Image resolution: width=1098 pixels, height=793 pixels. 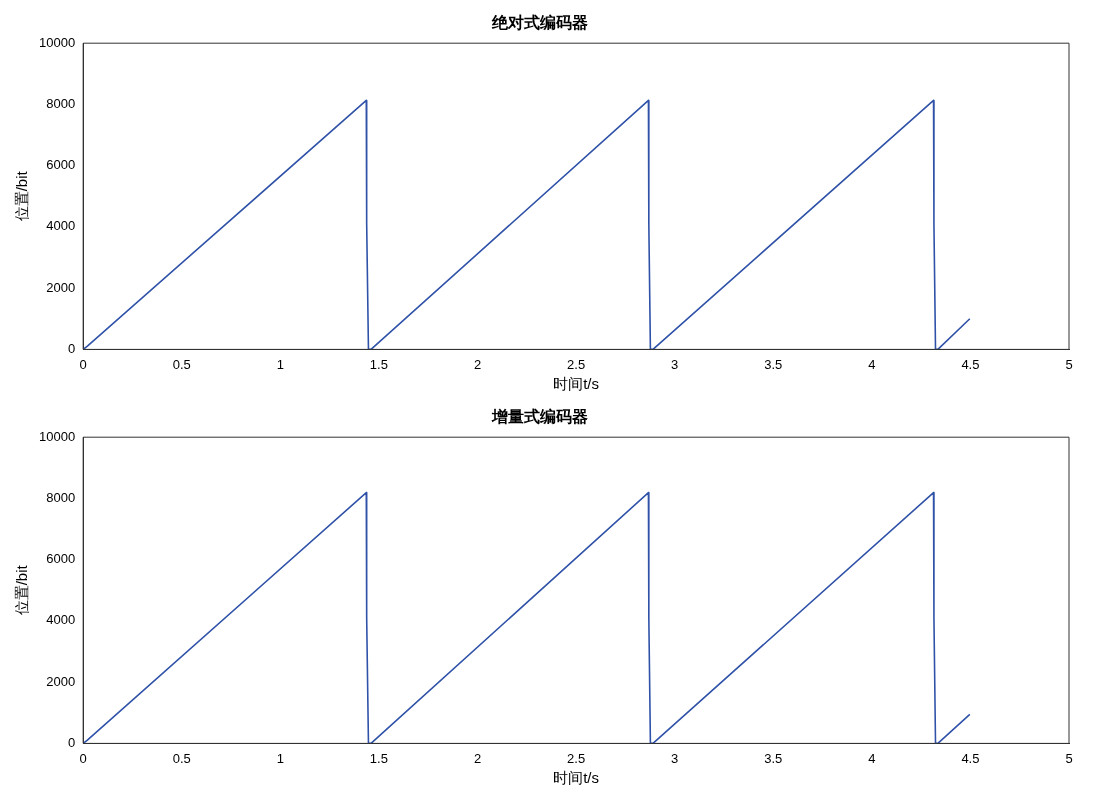 What do you see at coordinates (539, 23) in the screenshot?
I see `chart-title: 绝对式编码器` at bounding box center [539, 23].